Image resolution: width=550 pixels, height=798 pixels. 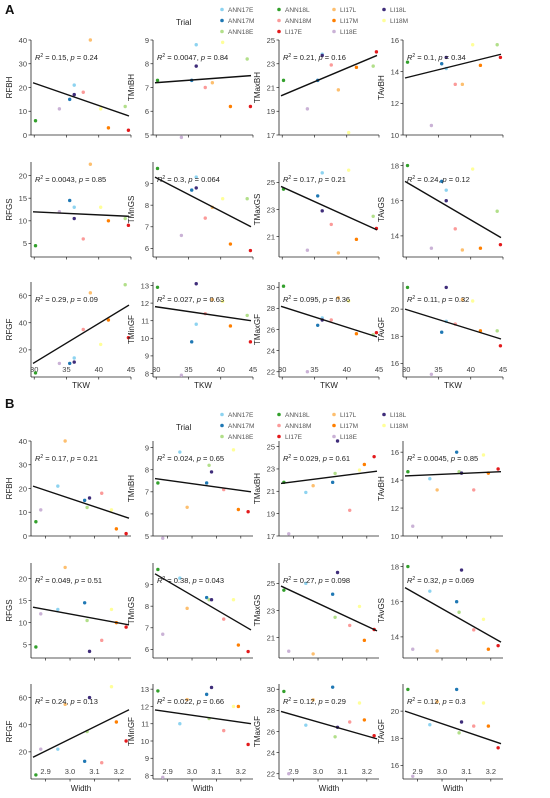 I want to click on subplot-tavgs: 14 16 18 TAvGS R2 = 0.24, p = 0.12, so click(x=440, y=210).